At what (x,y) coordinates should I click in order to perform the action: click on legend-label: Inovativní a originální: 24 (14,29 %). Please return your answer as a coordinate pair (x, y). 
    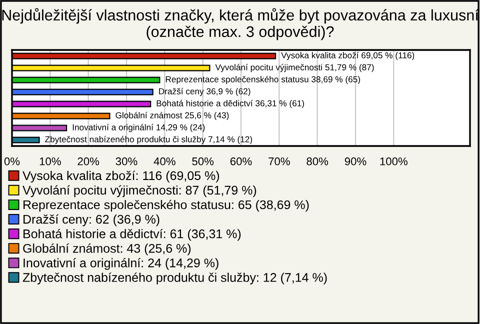
    Looking at the image, I should click on (121, 264).